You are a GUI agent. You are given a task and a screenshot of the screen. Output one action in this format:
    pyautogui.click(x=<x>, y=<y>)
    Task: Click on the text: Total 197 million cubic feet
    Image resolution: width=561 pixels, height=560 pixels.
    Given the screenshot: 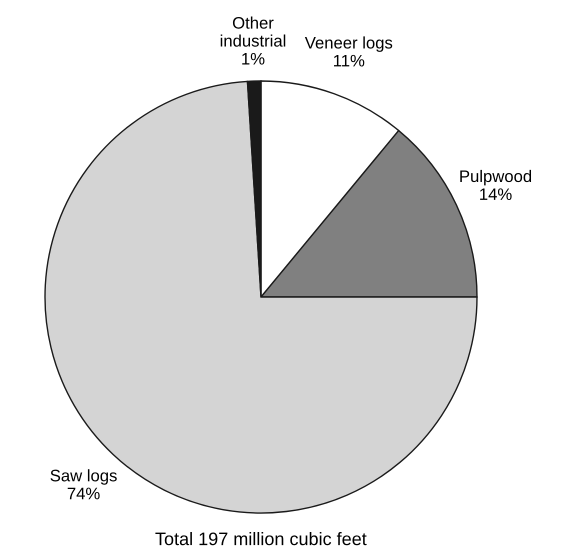 What is the action you would take?
    pyautogui.click(x=261, y=539)
    